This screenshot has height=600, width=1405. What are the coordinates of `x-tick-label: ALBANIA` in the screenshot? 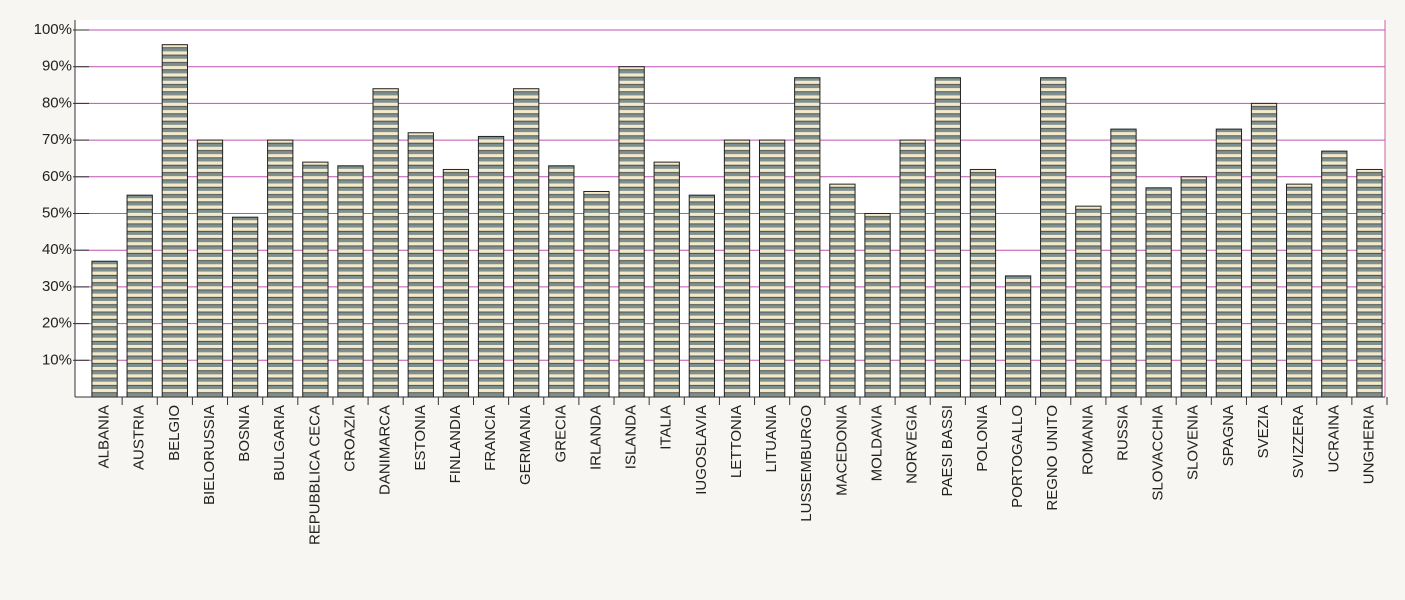 It's located at (104, 436).